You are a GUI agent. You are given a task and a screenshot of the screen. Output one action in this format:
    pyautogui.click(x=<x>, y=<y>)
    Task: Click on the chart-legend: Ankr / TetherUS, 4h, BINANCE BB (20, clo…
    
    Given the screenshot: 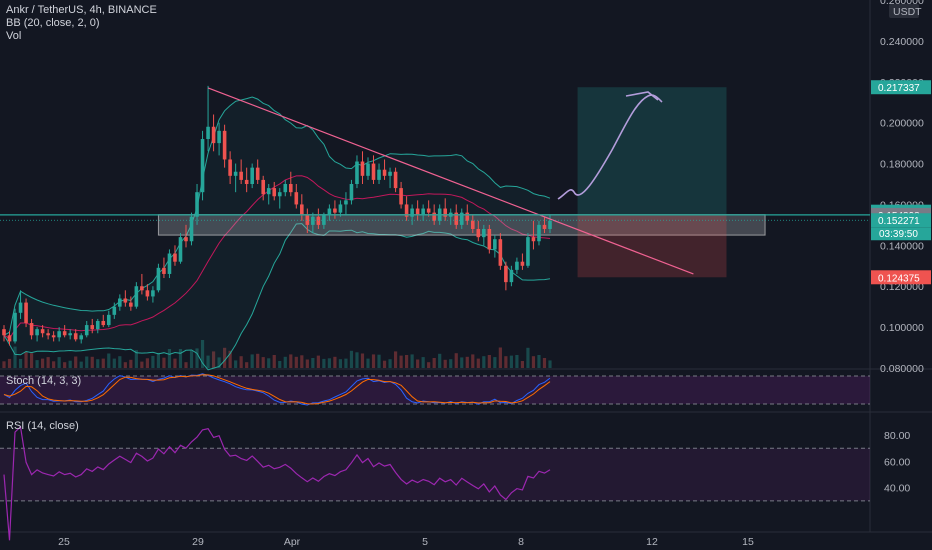 What is the action you would take?
    pyautogui.click(x=81, y=23)
    